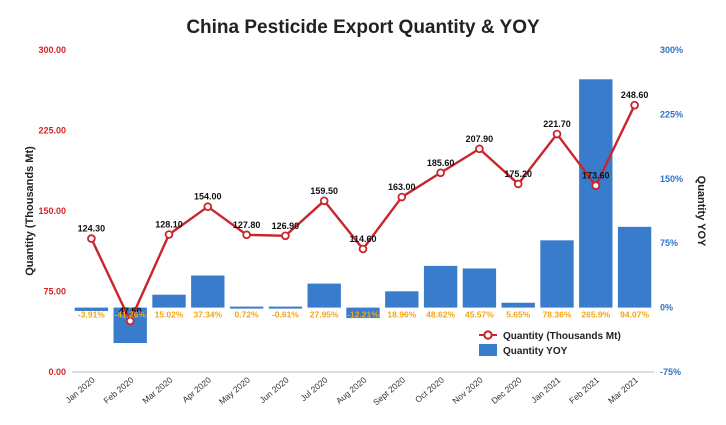 This screenshot has width=726, height=425. I want to click on x-tick-label: May 2020, so click(234, 391).